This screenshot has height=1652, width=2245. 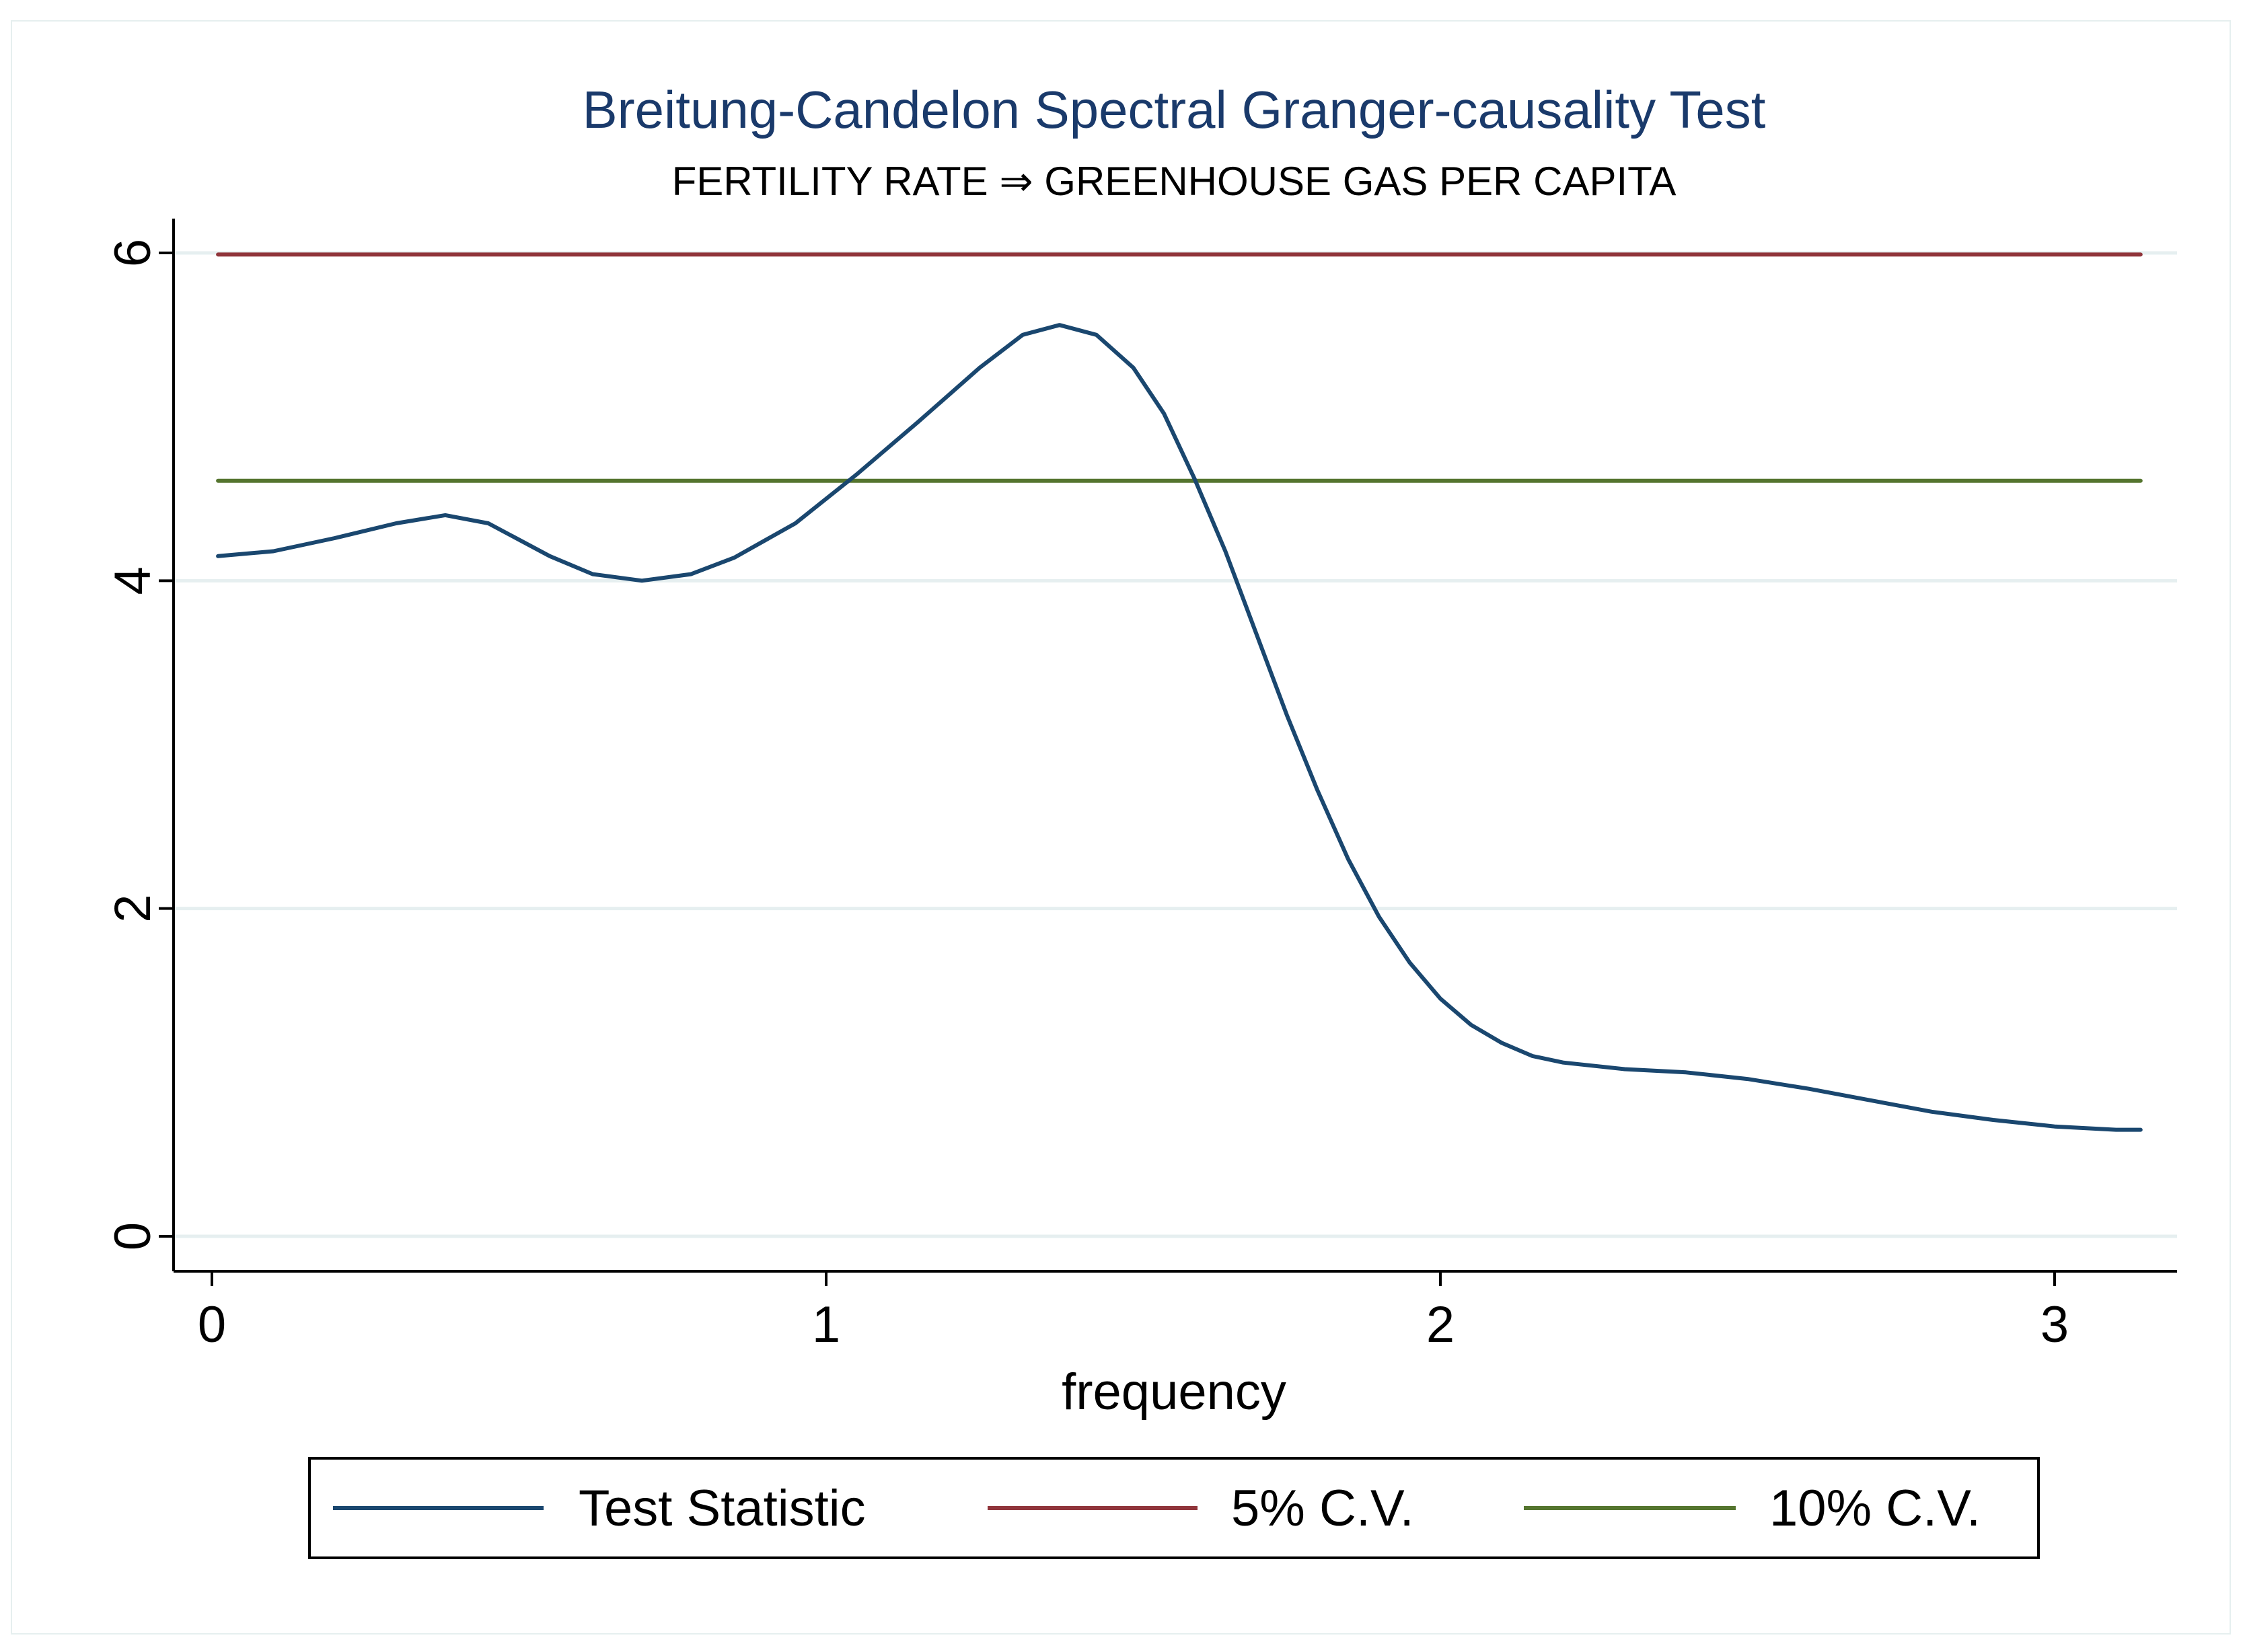 I want to click on x-axis-label: frequency, so click(x=1174, y=1392).